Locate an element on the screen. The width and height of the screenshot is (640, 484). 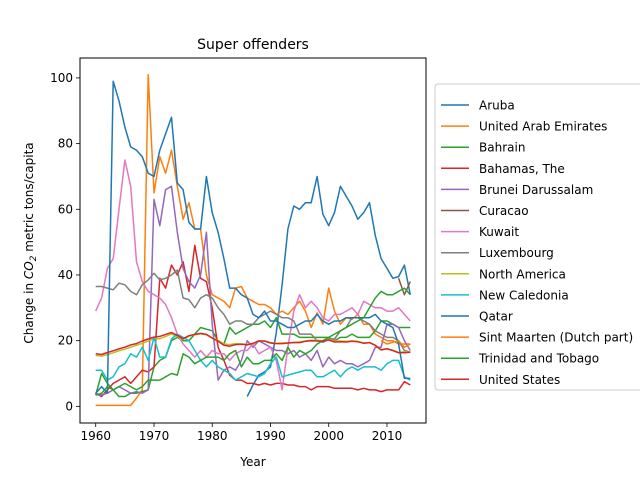
series-line-trinidad-and-tobago is located at coordinates (253, 341).